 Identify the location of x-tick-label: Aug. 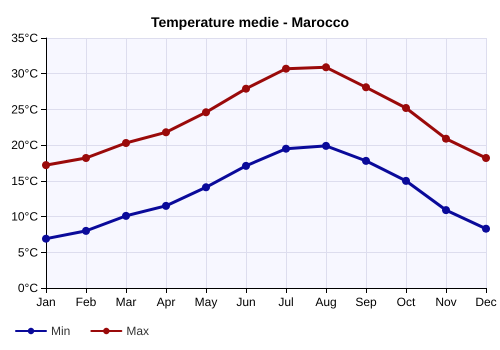
(326, 302).